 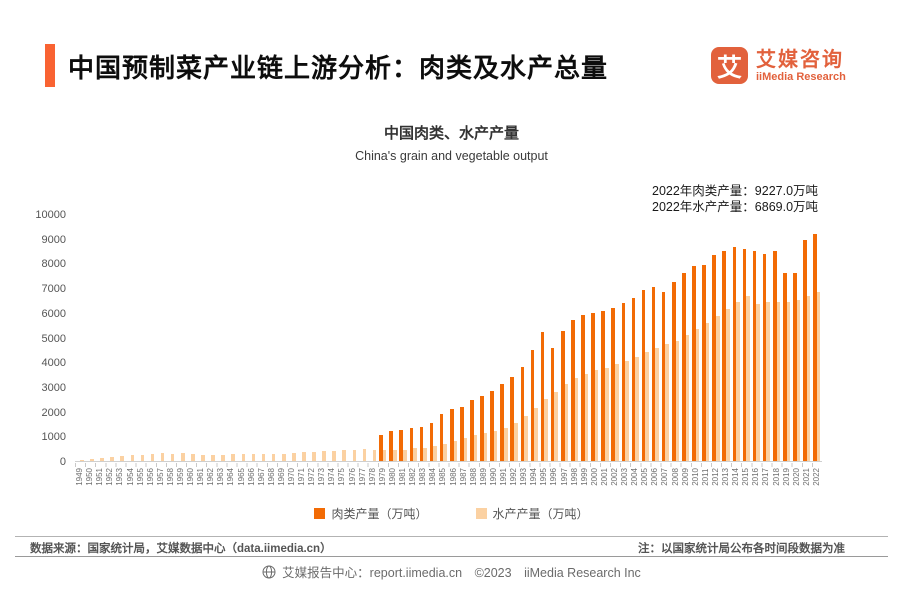 What do you see at coordinates (451, 513) in the screenshot?
I see `chart-legend: 肉类产量（万吨） 水产产量（万吨）` at bounding box center [451, 513].